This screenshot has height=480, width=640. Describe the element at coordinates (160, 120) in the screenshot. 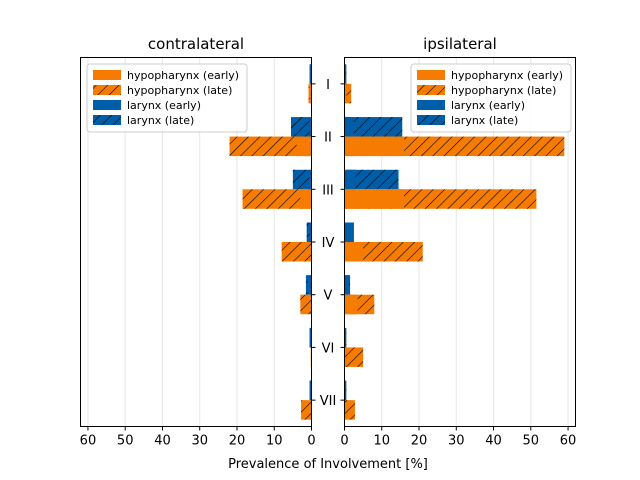

I see `contralateral-legend-label: larynx (late)` at that location.